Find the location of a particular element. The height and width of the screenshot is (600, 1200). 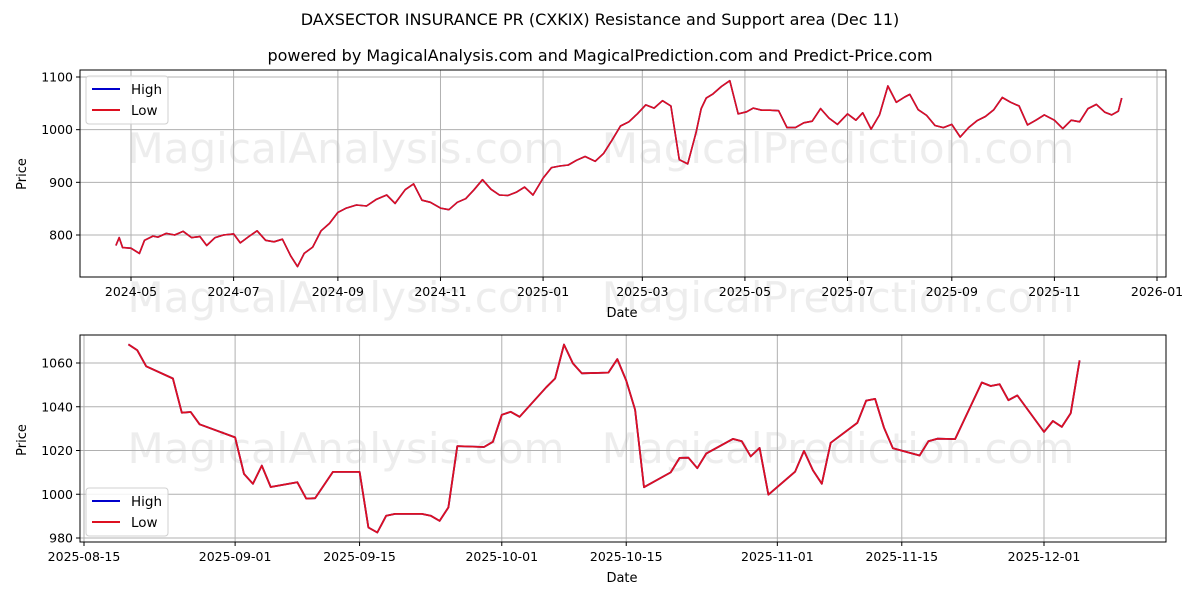

watermark-analysis-bottom: MagicalAnalysis.com is located at coordinates (346, 448).